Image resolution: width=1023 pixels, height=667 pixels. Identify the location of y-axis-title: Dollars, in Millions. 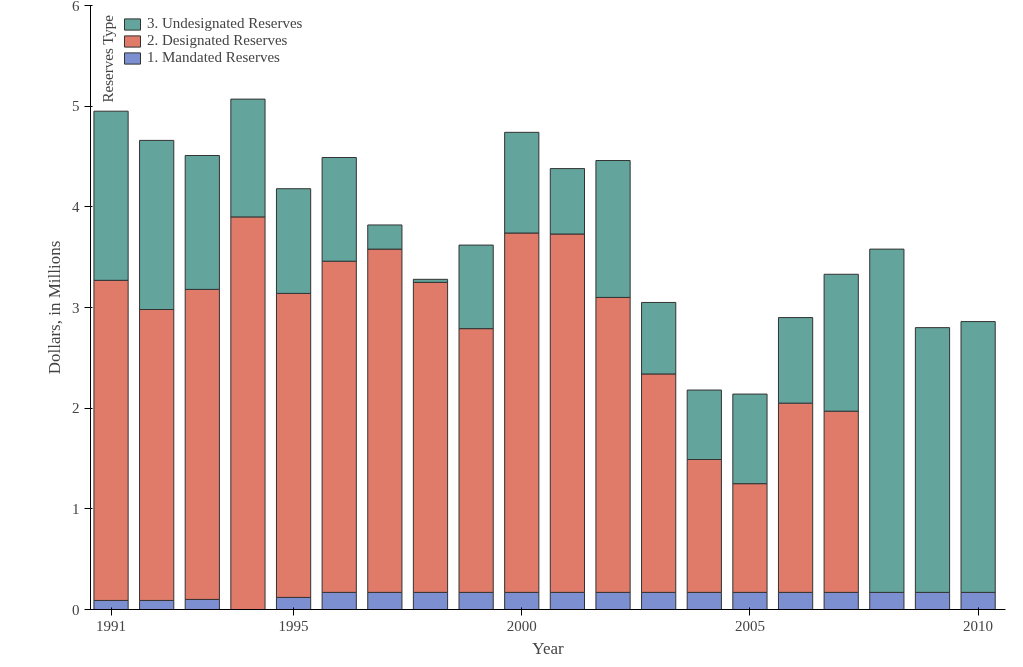
(54, 307).